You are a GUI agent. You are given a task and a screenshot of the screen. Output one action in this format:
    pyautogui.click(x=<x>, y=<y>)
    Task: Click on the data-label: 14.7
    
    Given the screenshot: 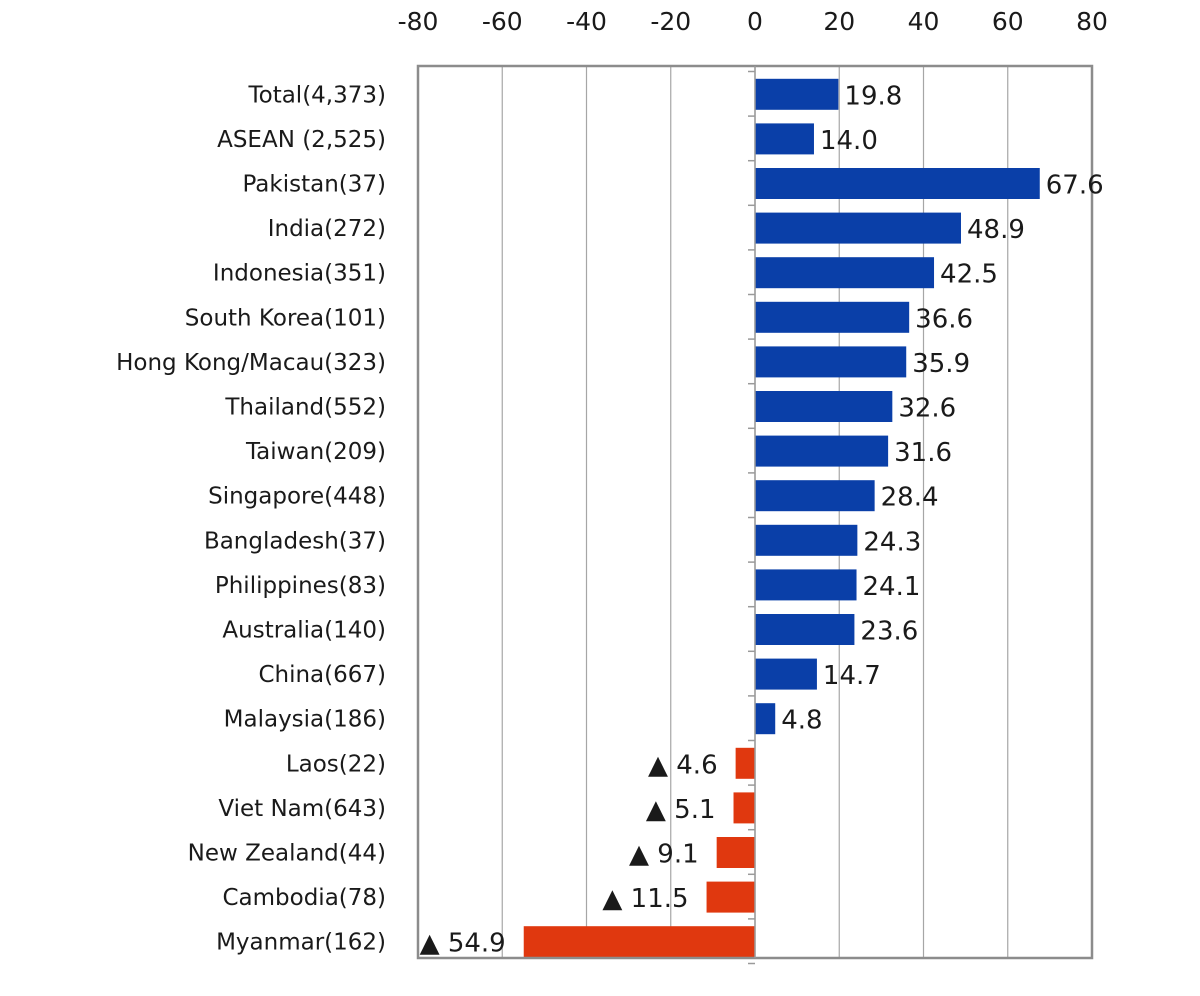 What is the action you would take?
    pyautogui.click(x=852, y=676)
    